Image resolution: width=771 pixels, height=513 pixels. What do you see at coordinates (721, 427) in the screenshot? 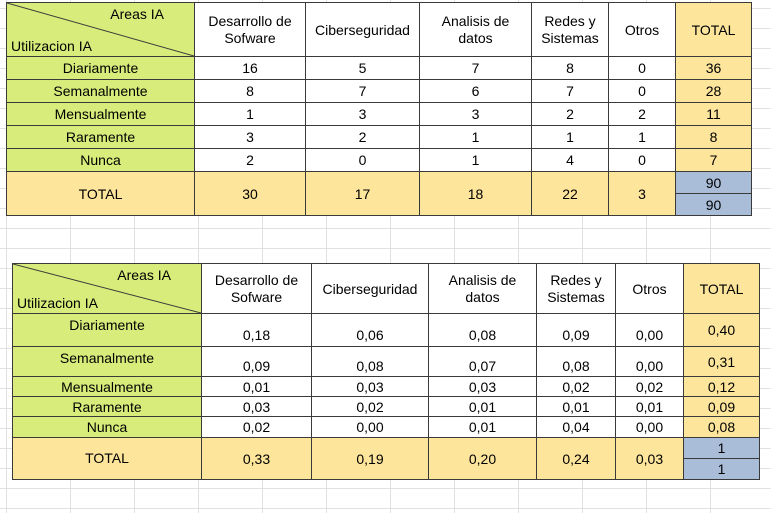
I see `row-total-cell: 0,08` at bounding box center [721, 427].